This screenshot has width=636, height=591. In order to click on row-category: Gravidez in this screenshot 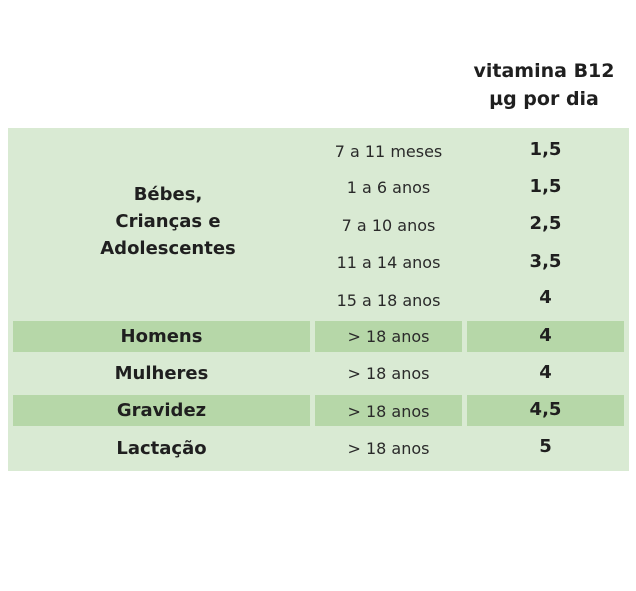, I will do `click(161, 410)`.